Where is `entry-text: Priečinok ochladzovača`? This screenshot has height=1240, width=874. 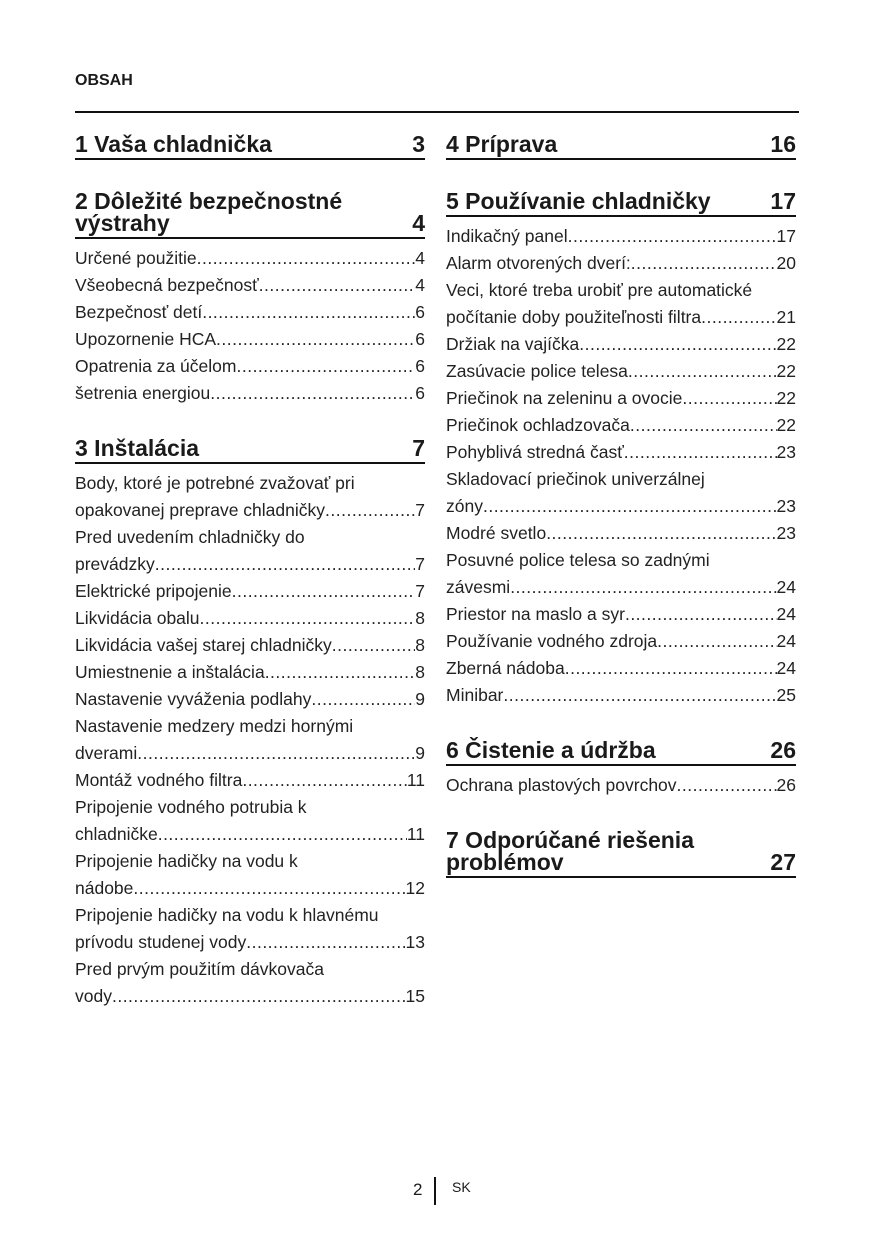 entry-text: Priečinok ochladzovača is located at coordinates (538, 425).